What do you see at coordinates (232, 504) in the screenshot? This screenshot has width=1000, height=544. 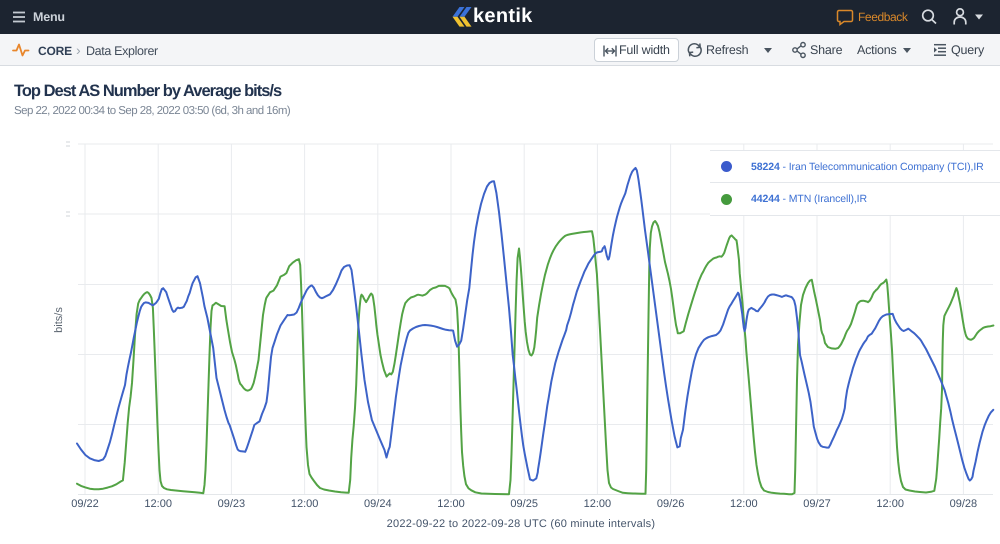 I see `svg-text: 09/23` at bounding box center [232, 504].